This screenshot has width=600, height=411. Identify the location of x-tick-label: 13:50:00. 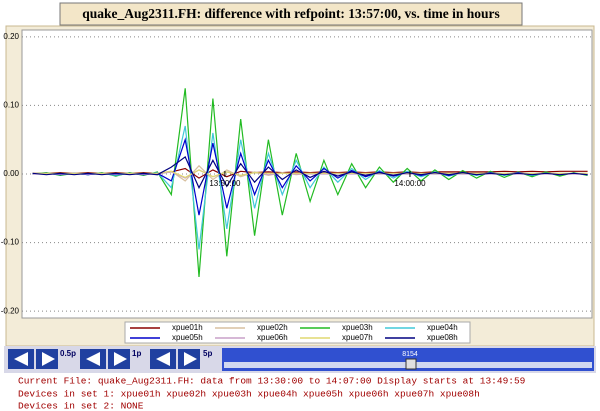
(225, 183).